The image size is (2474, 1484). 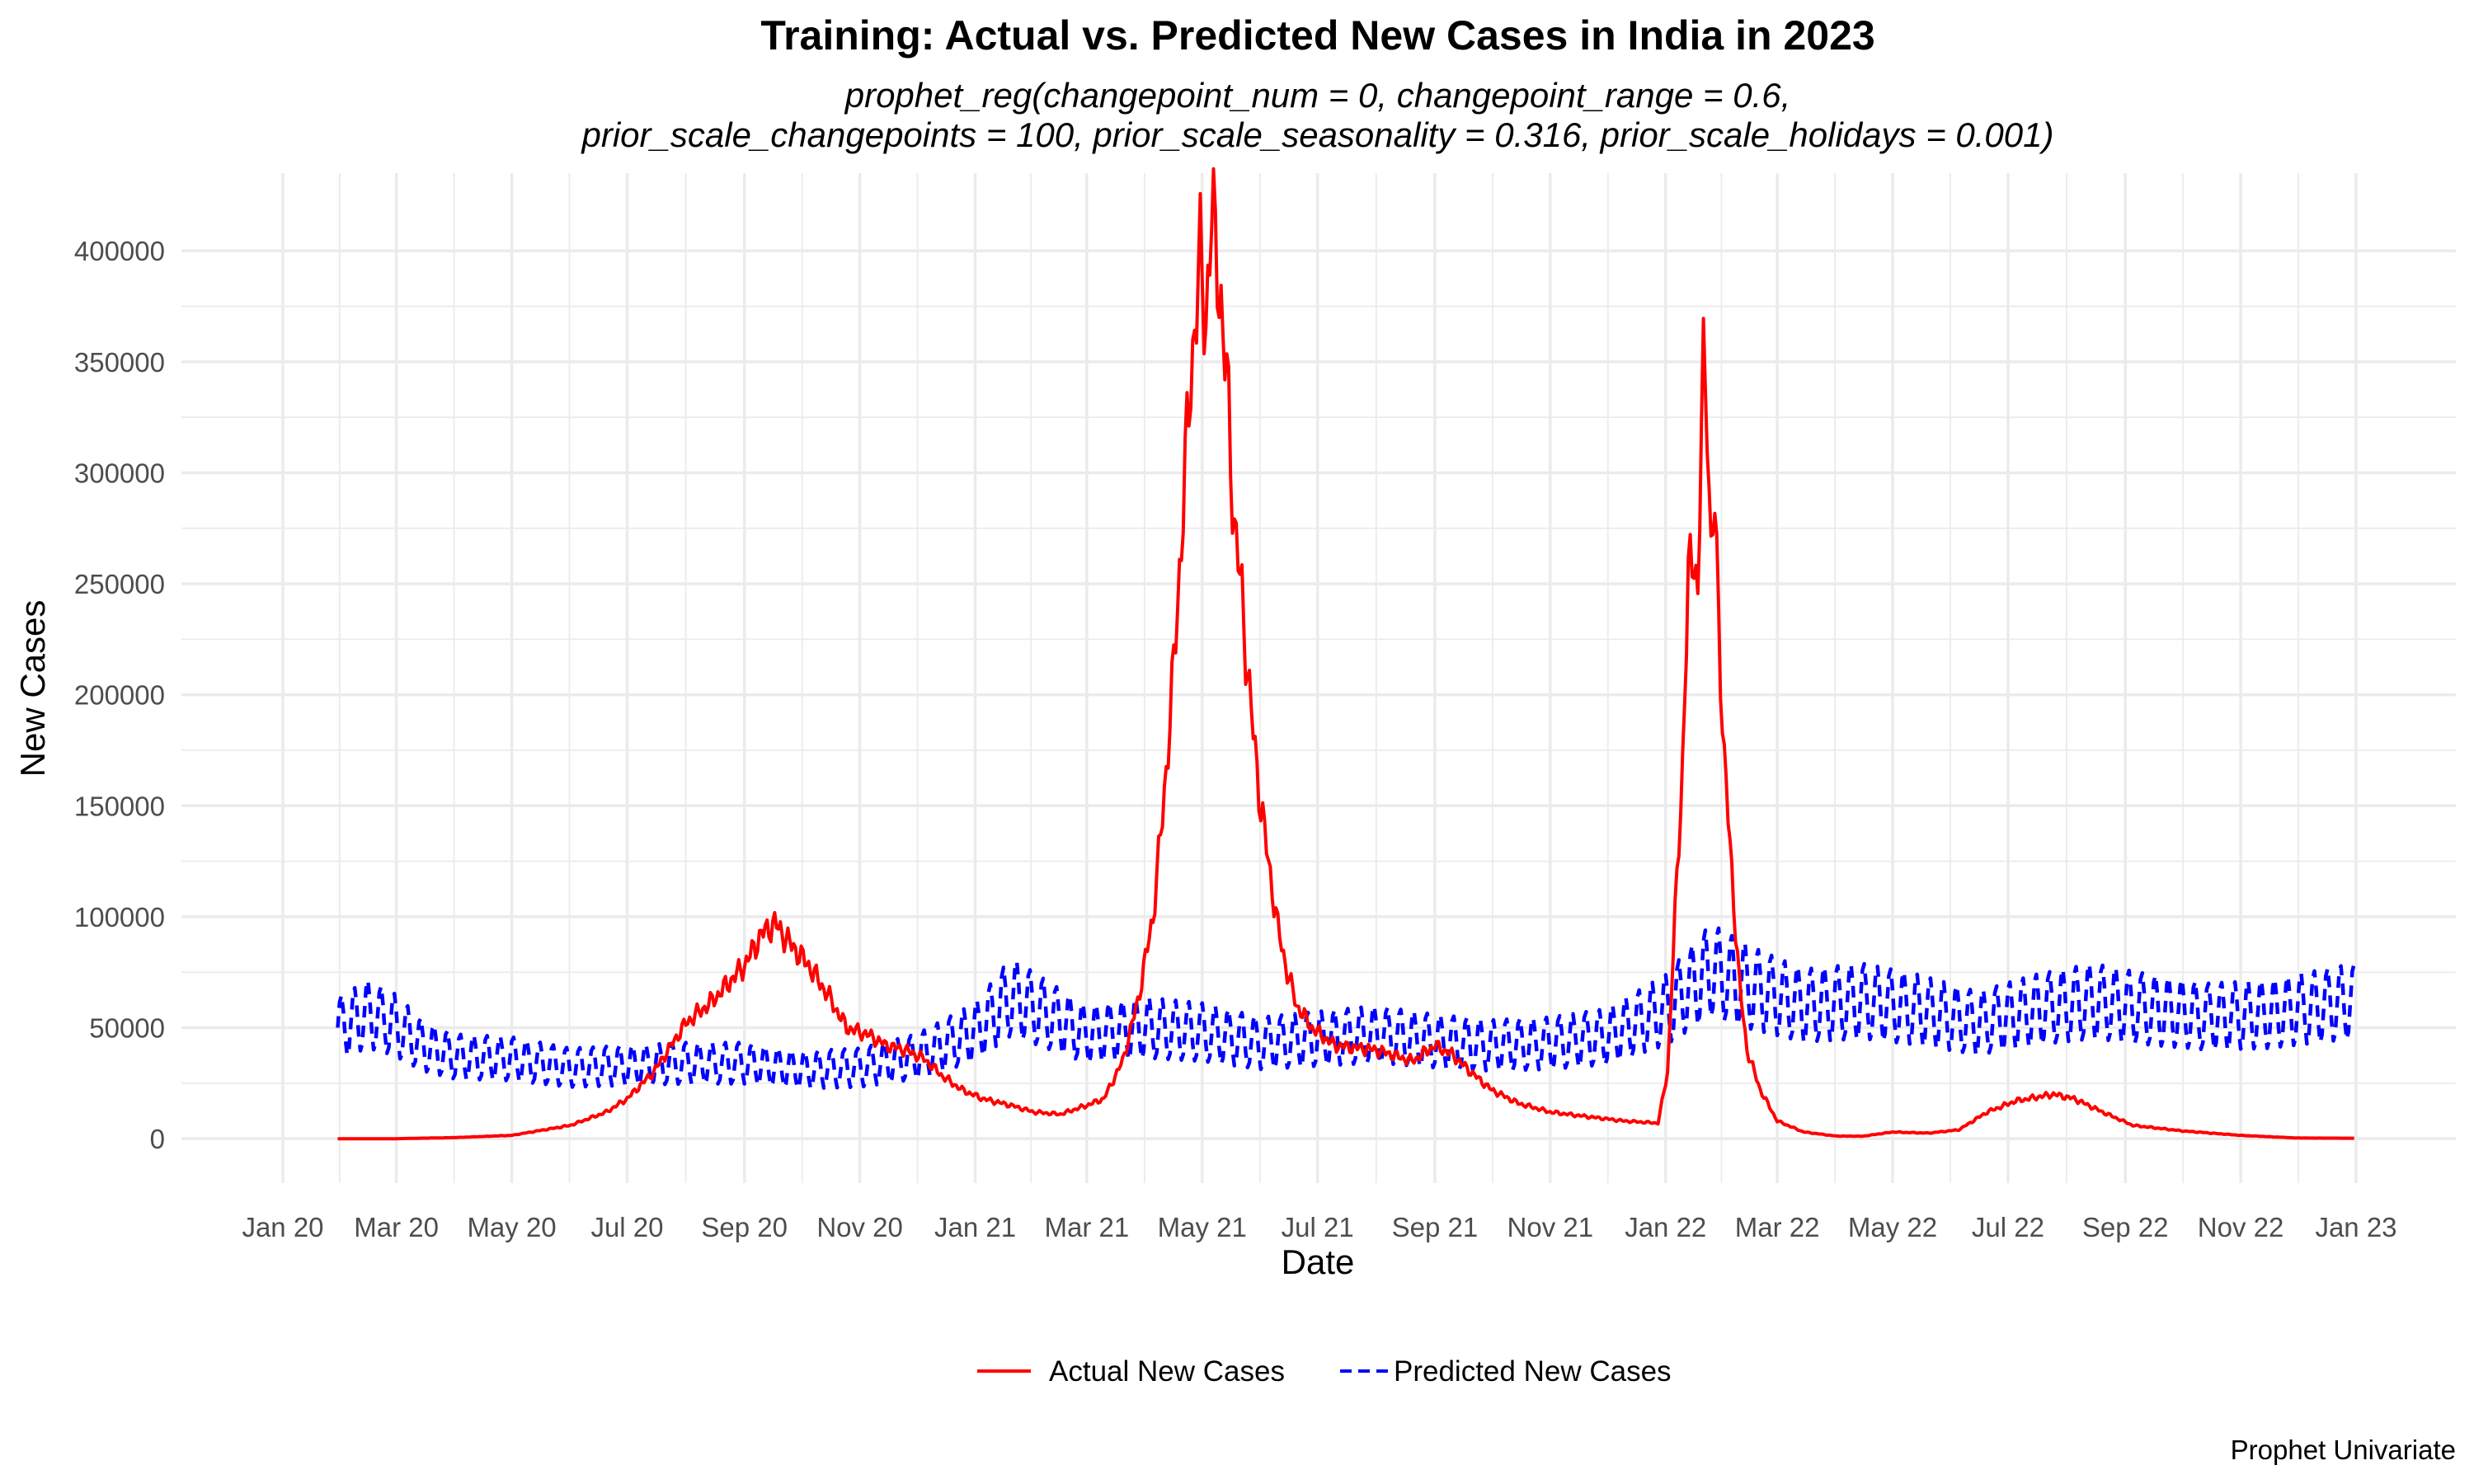 What do you see at coordinates (2343, 1450) in the screenshot?
I see `chart-caption: Prophet Univariate` at bounding box center [2343, 1450].